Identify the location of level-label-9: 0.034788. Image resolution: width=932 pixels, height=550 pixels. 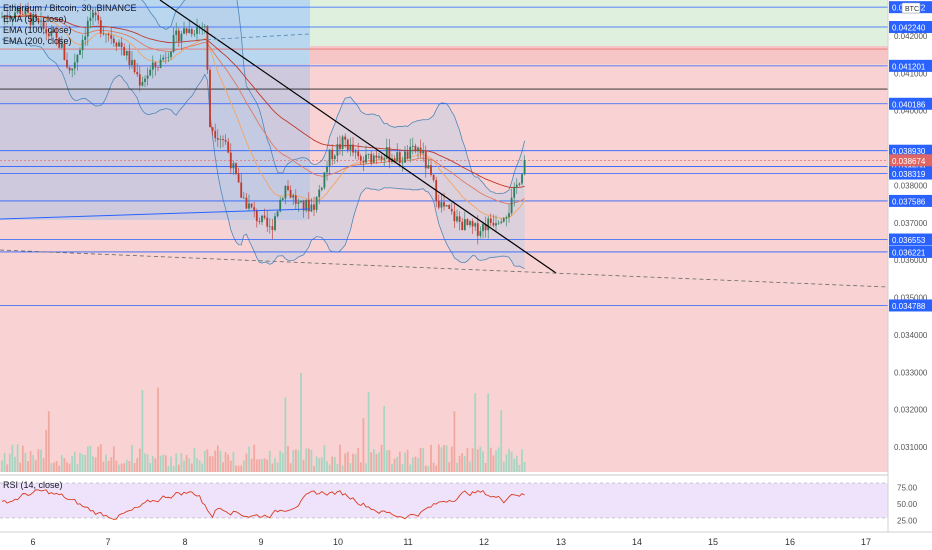
(909, 306).